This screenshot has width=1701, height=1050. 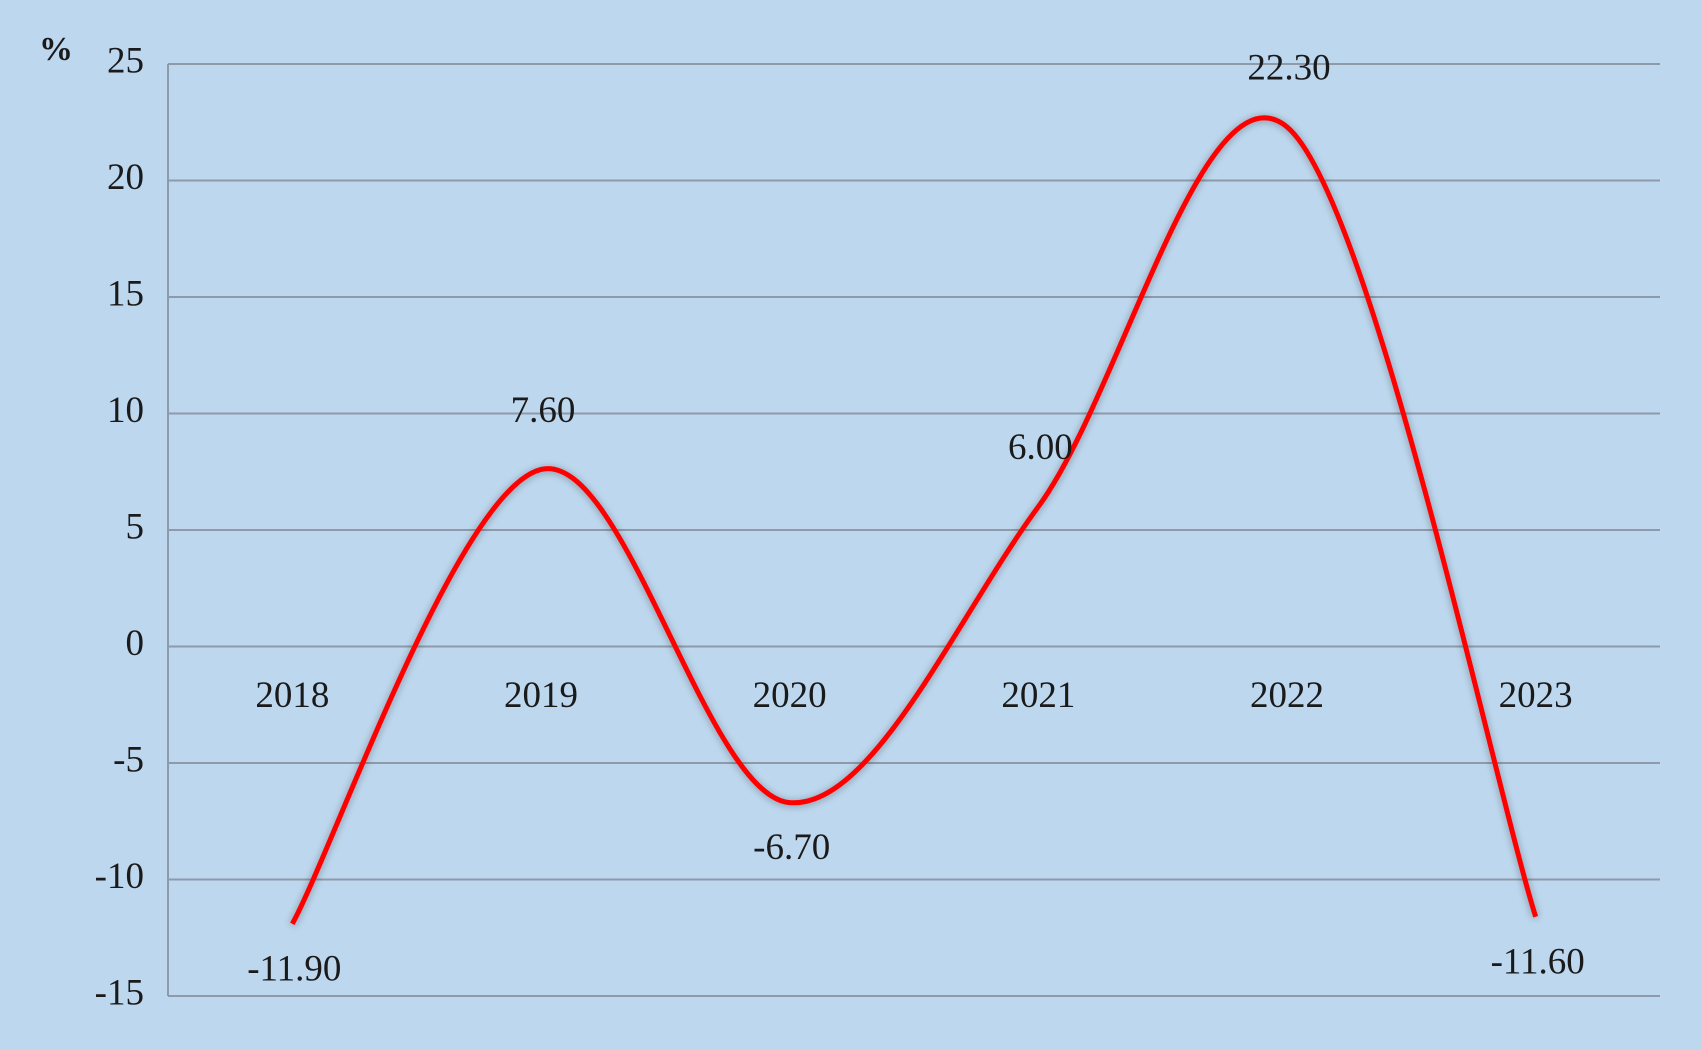 What do you see at coordinates (294, 968) in the screenshot?
I see `data-label: -11.90` at bounding box center [294, 968].